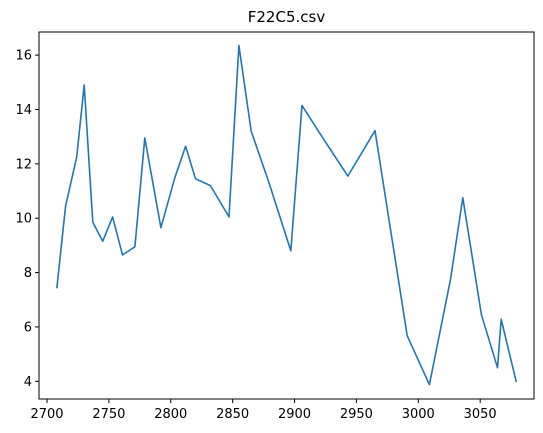 The image size is (543, 433). I want to click on y-tick-label: 8, so click(28, 273).